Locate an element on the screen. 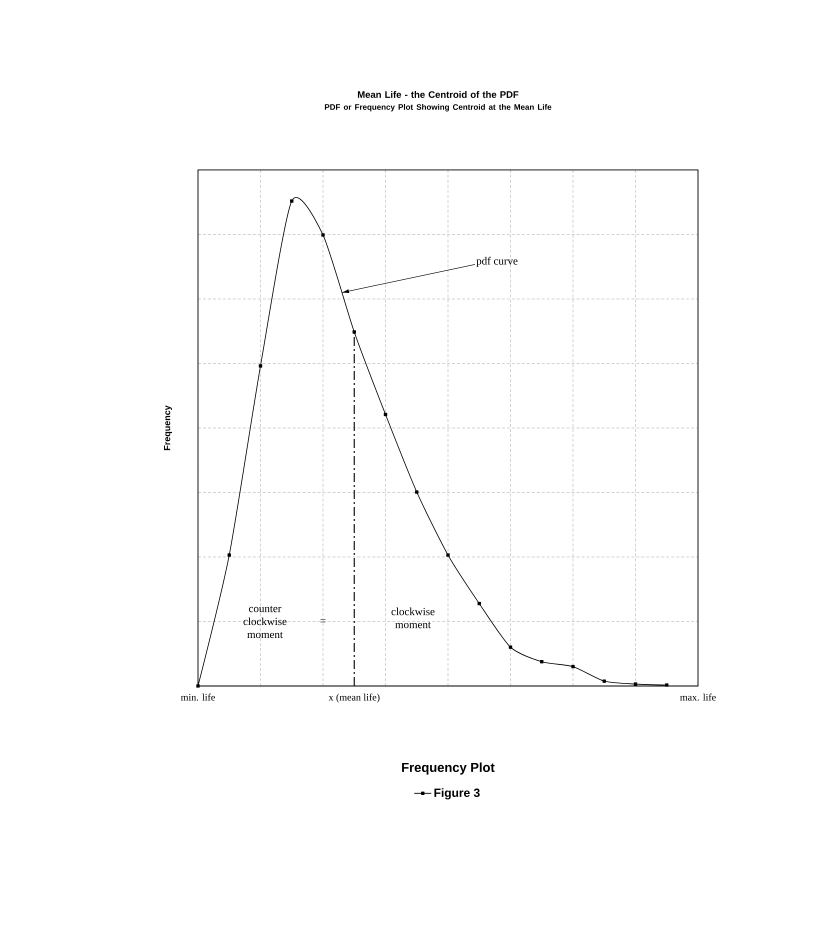 The width and height of the screenshot is (824, 945). annotation: = is located at coordinates (323, 621).